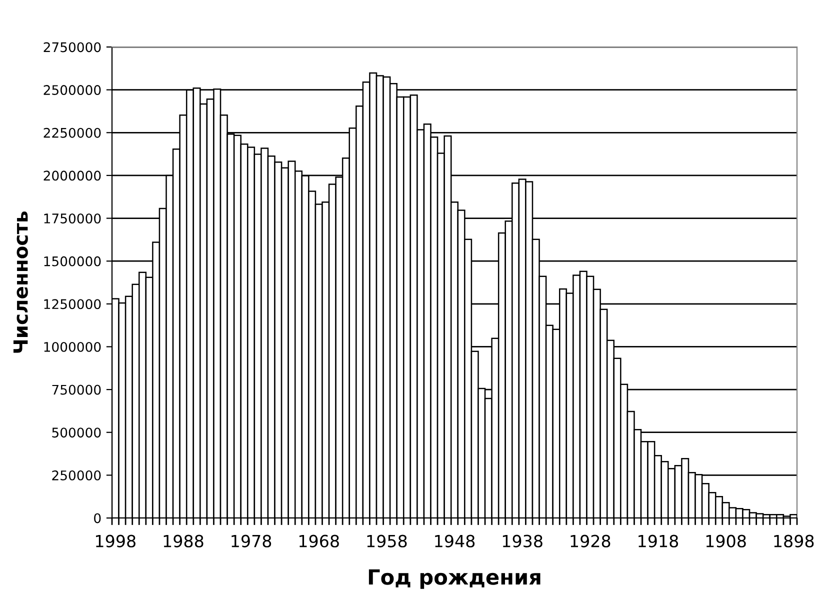 Image resolution: width=818 pixels, height=611 pixels. Describe the element at coordinates (590, 541) in the screenshot. I see `x-tick-label: 1928` at that location.